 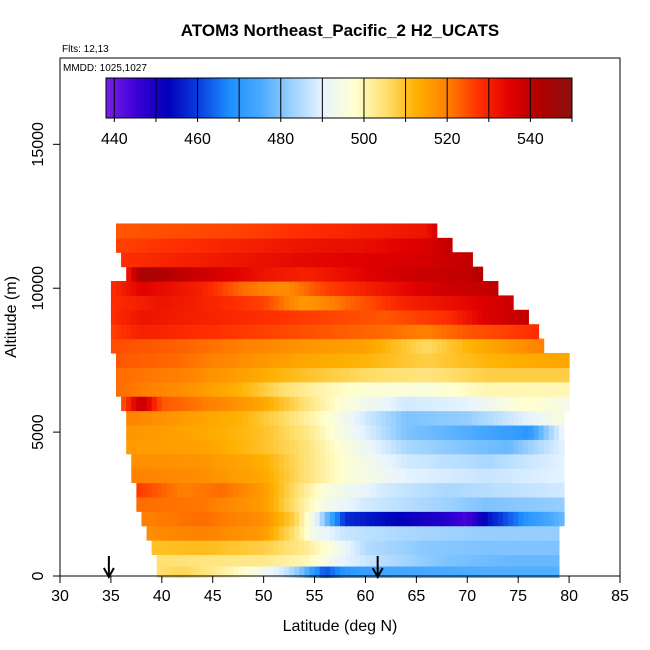 I want to click on y-tick-label: 15000, so click(x=38, y=144).